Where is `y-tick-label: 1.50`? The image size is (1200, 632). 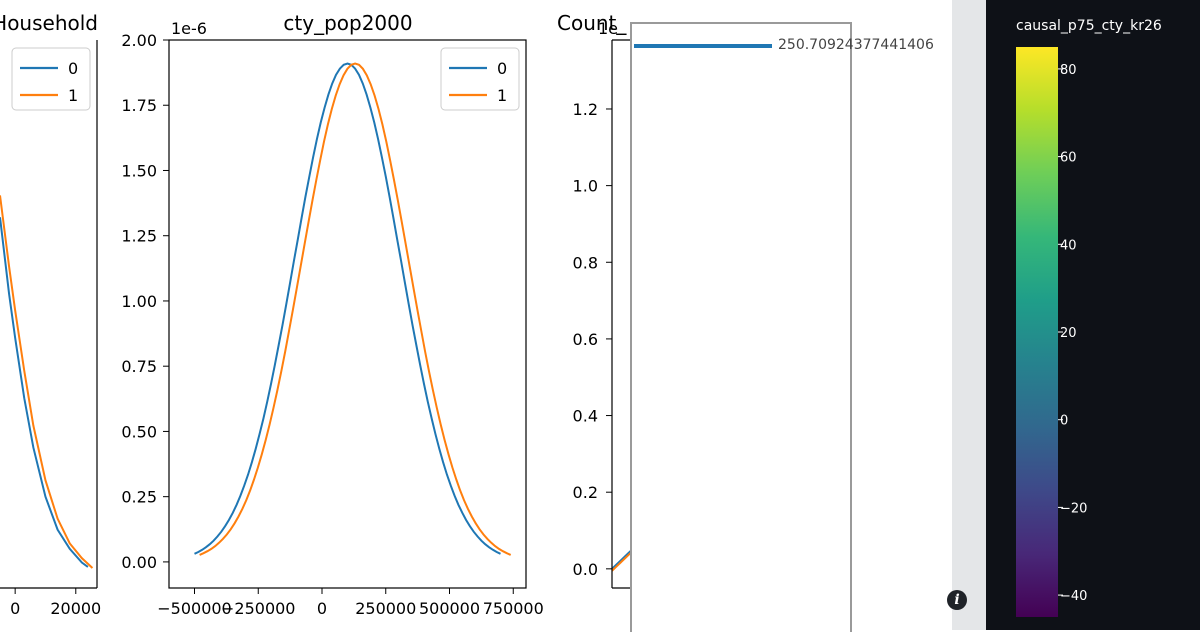
y-tick-label: 1.50 is located at coordinates (139, 170).